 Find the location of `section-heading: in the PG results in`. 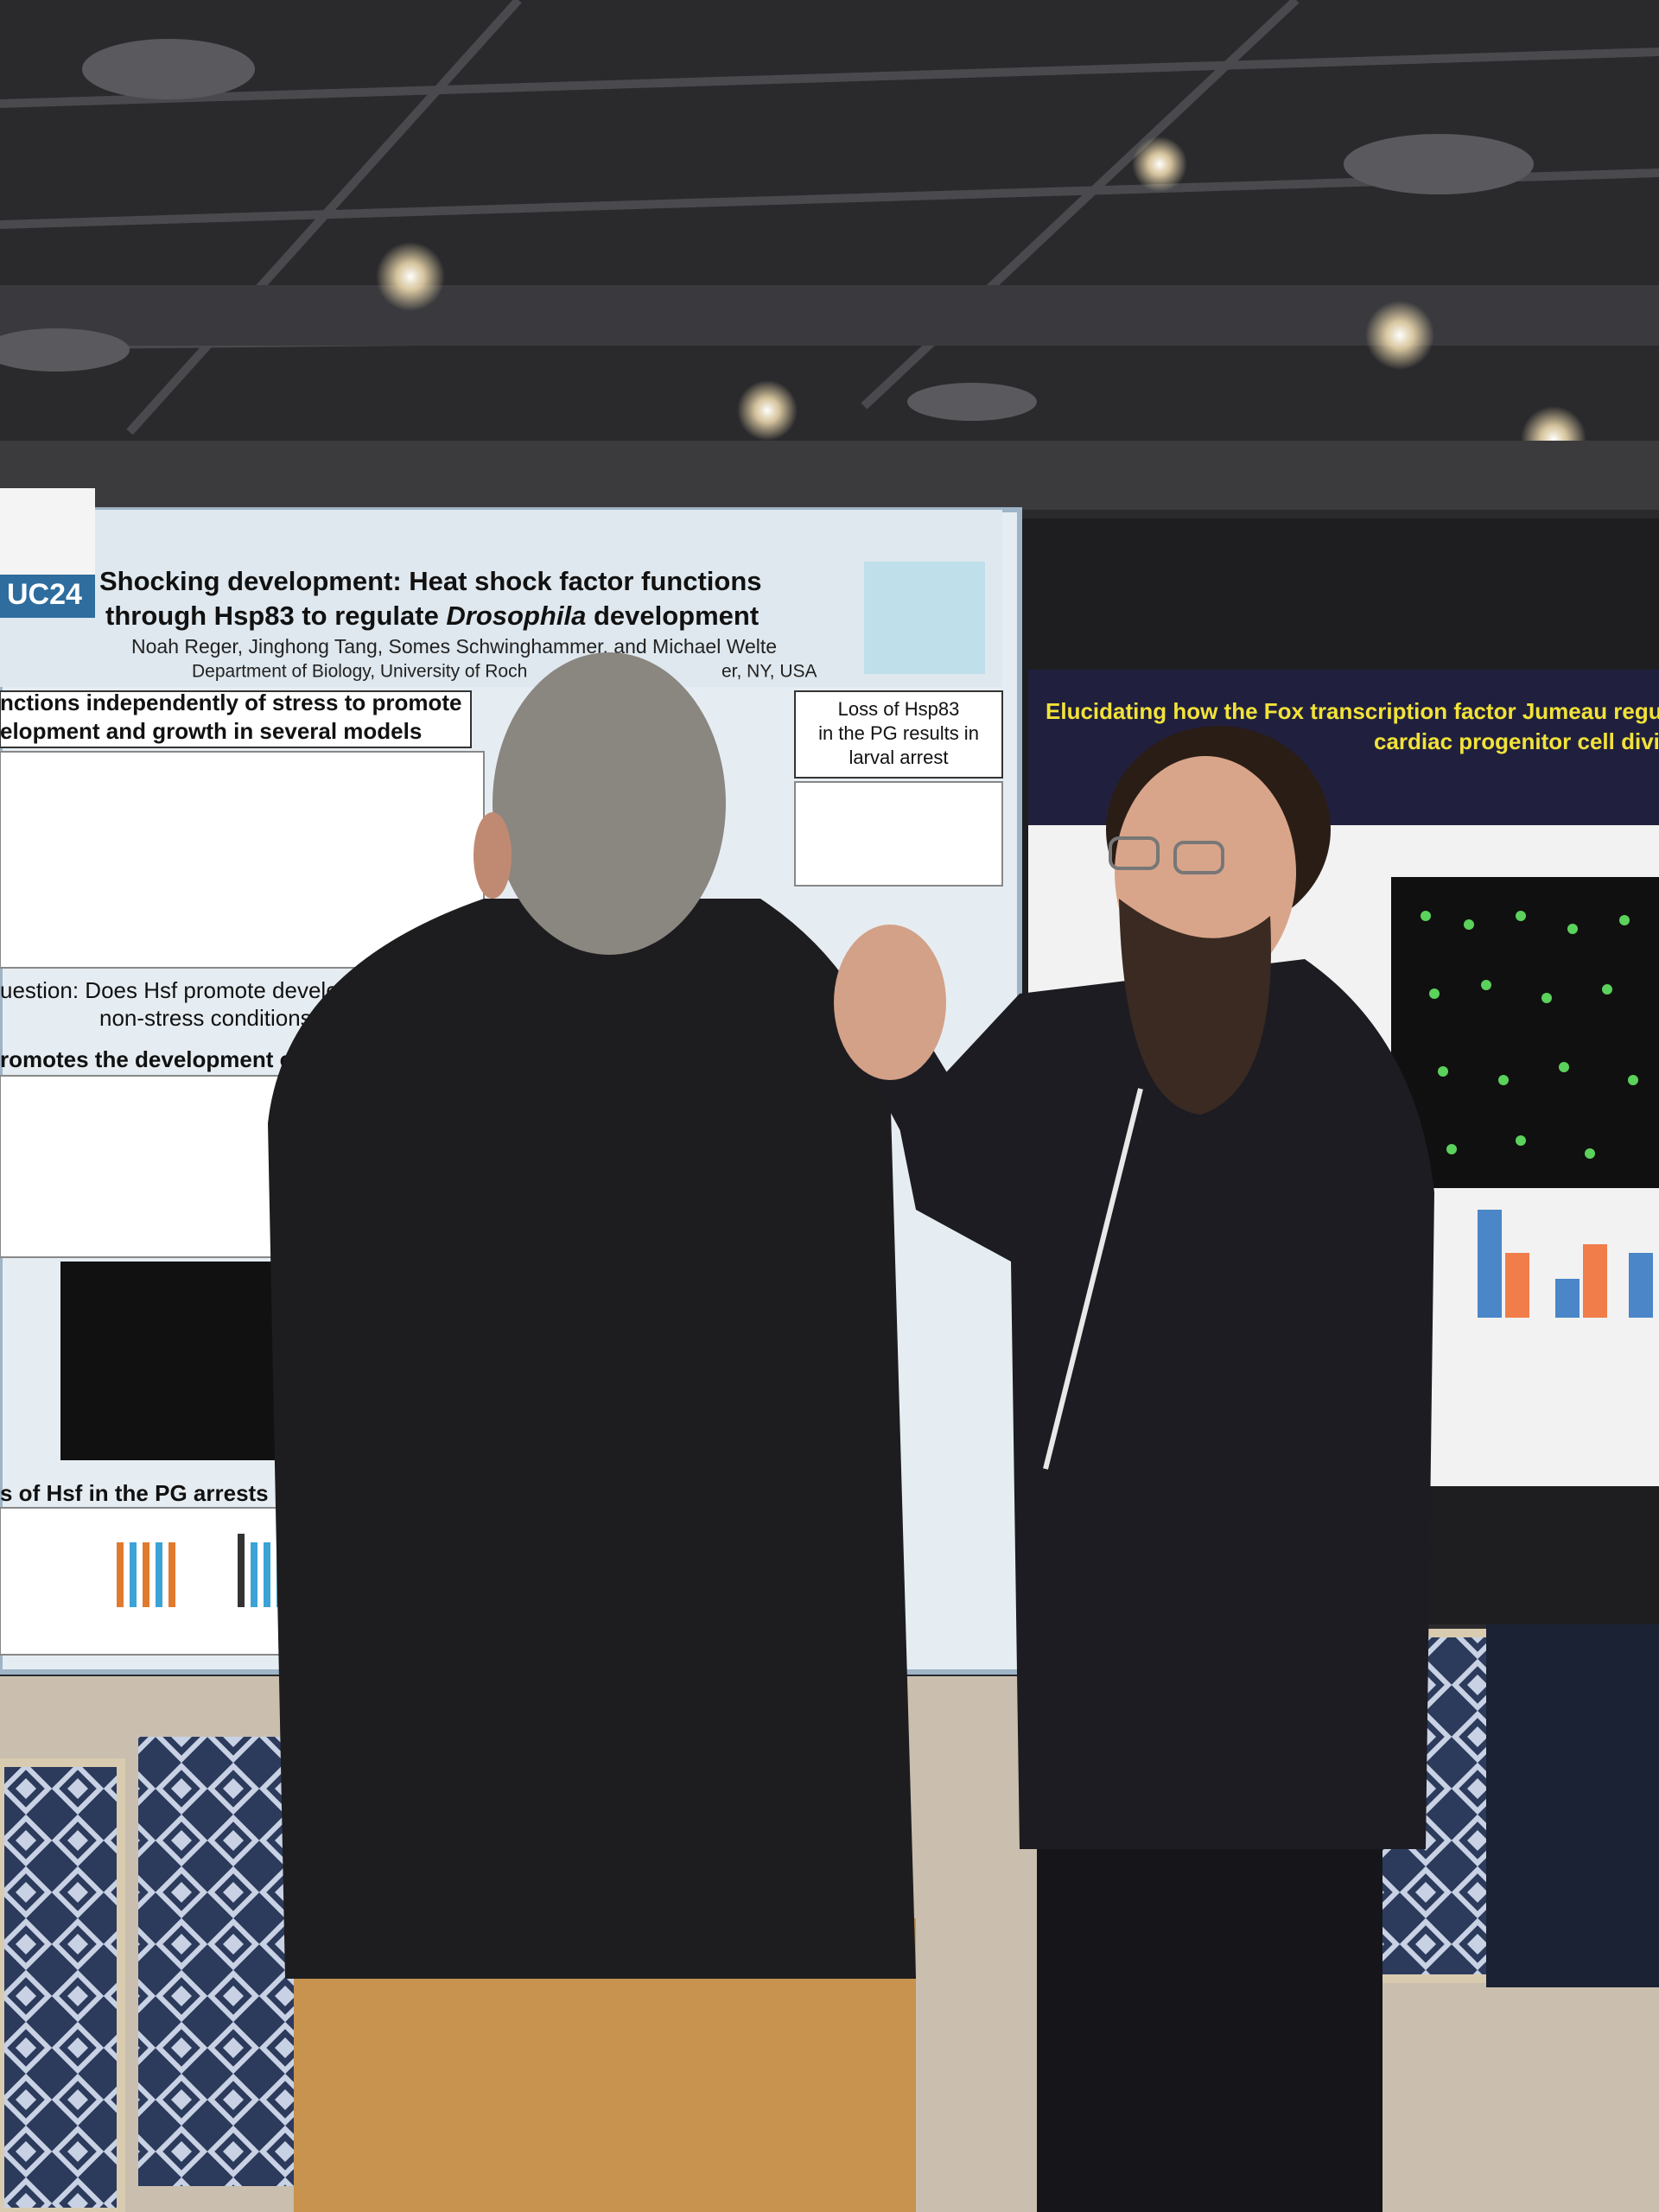

section-heading: in the PG results in is located at coordinates (898, 733).